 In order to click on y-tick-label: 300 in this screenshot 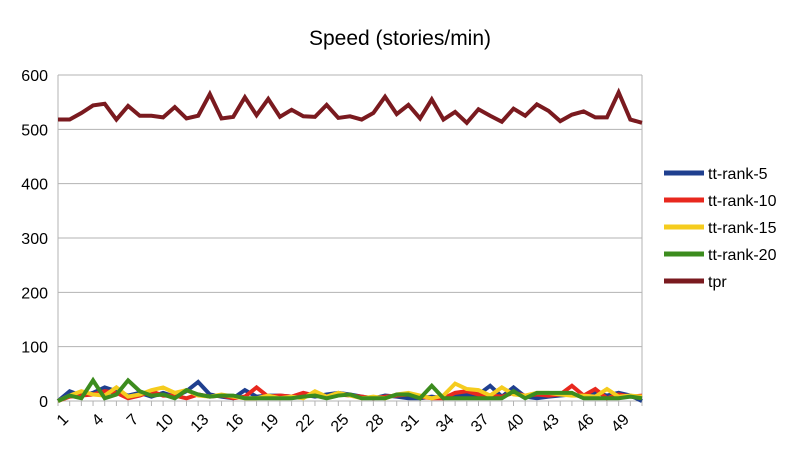, I will do `click(34, 239)`.